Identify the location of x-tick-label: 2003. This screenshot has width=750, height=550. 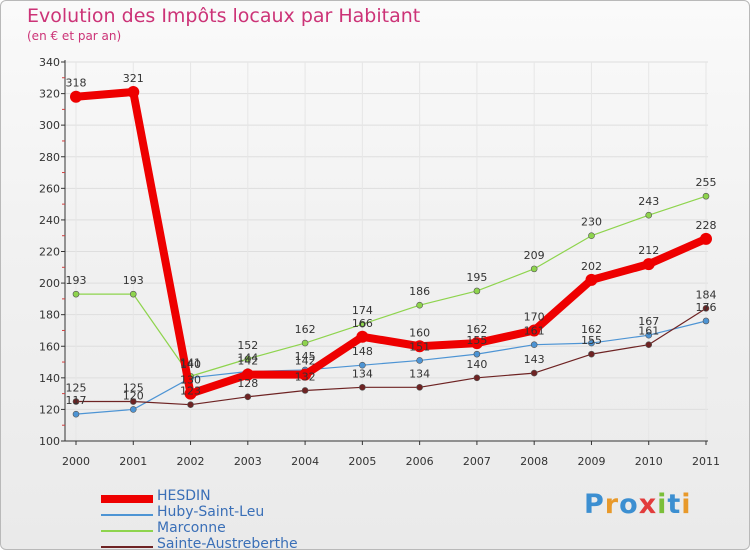
(248, 461).